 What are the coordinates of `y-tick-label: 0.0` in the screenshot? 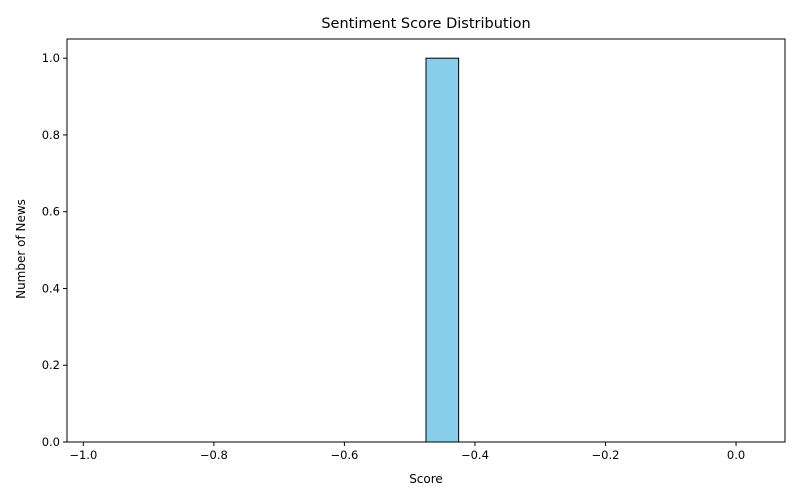 It's located at (51, 442).